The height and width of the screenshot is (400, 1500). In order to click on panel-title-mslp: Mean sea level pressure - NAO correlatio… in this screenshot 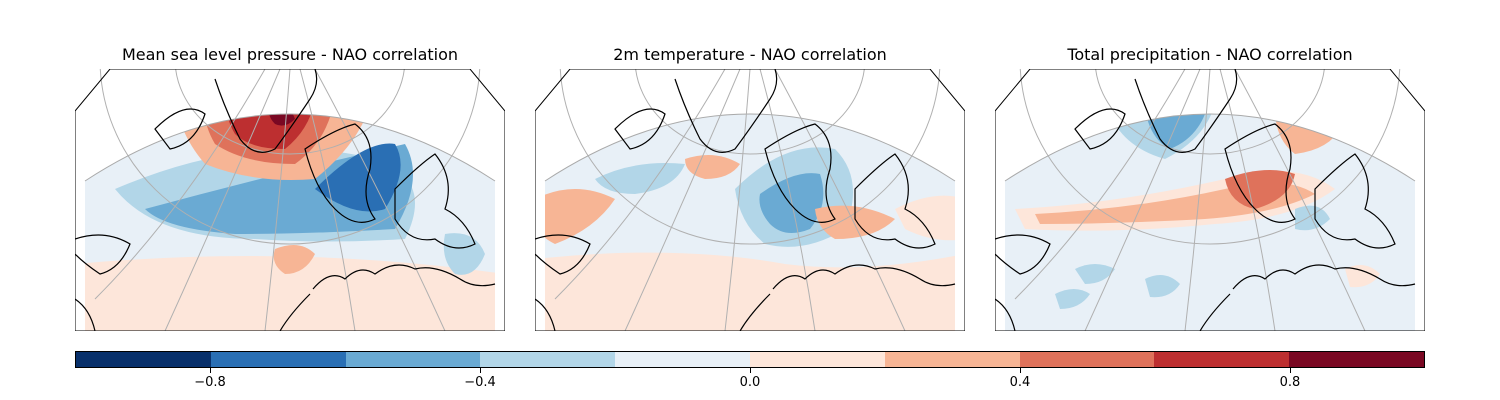, I will do `click(290, 54)`.